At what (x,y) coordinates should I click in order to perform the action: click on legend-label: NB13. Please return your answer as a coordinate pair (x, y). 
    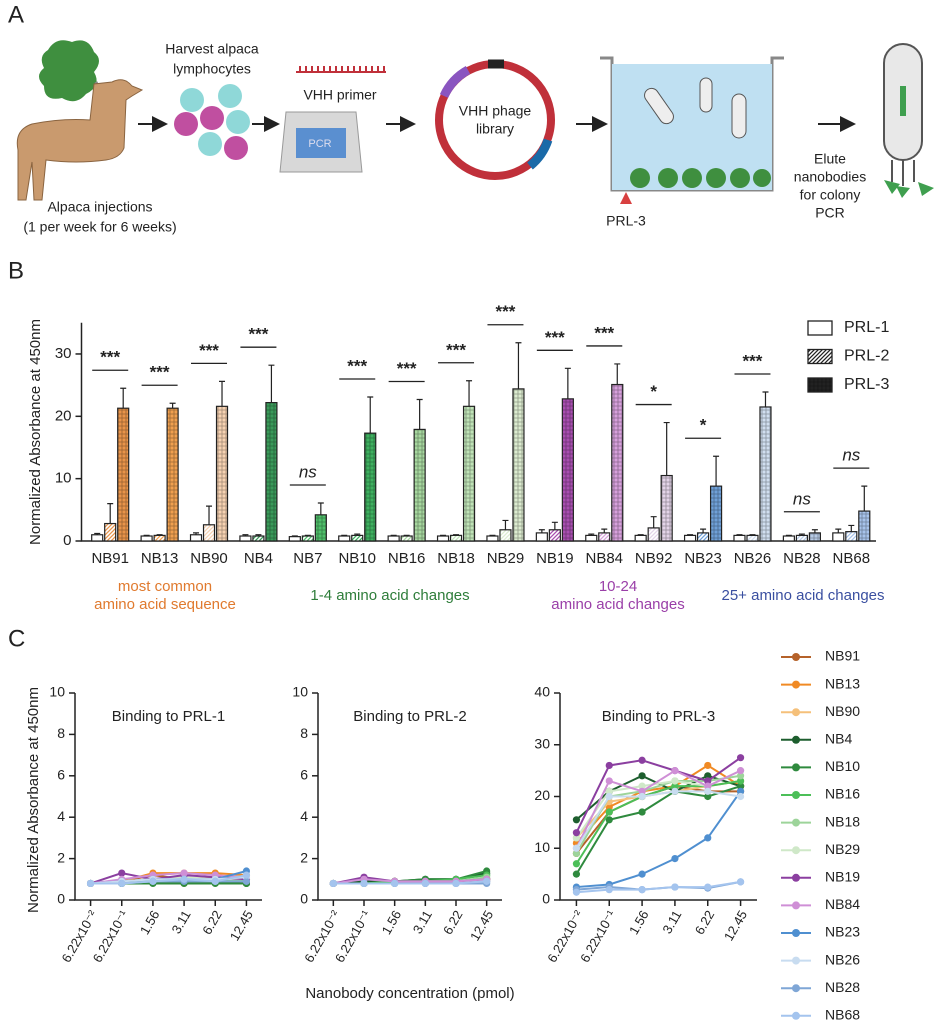
    Looking at the image, I should click on (842, 683).